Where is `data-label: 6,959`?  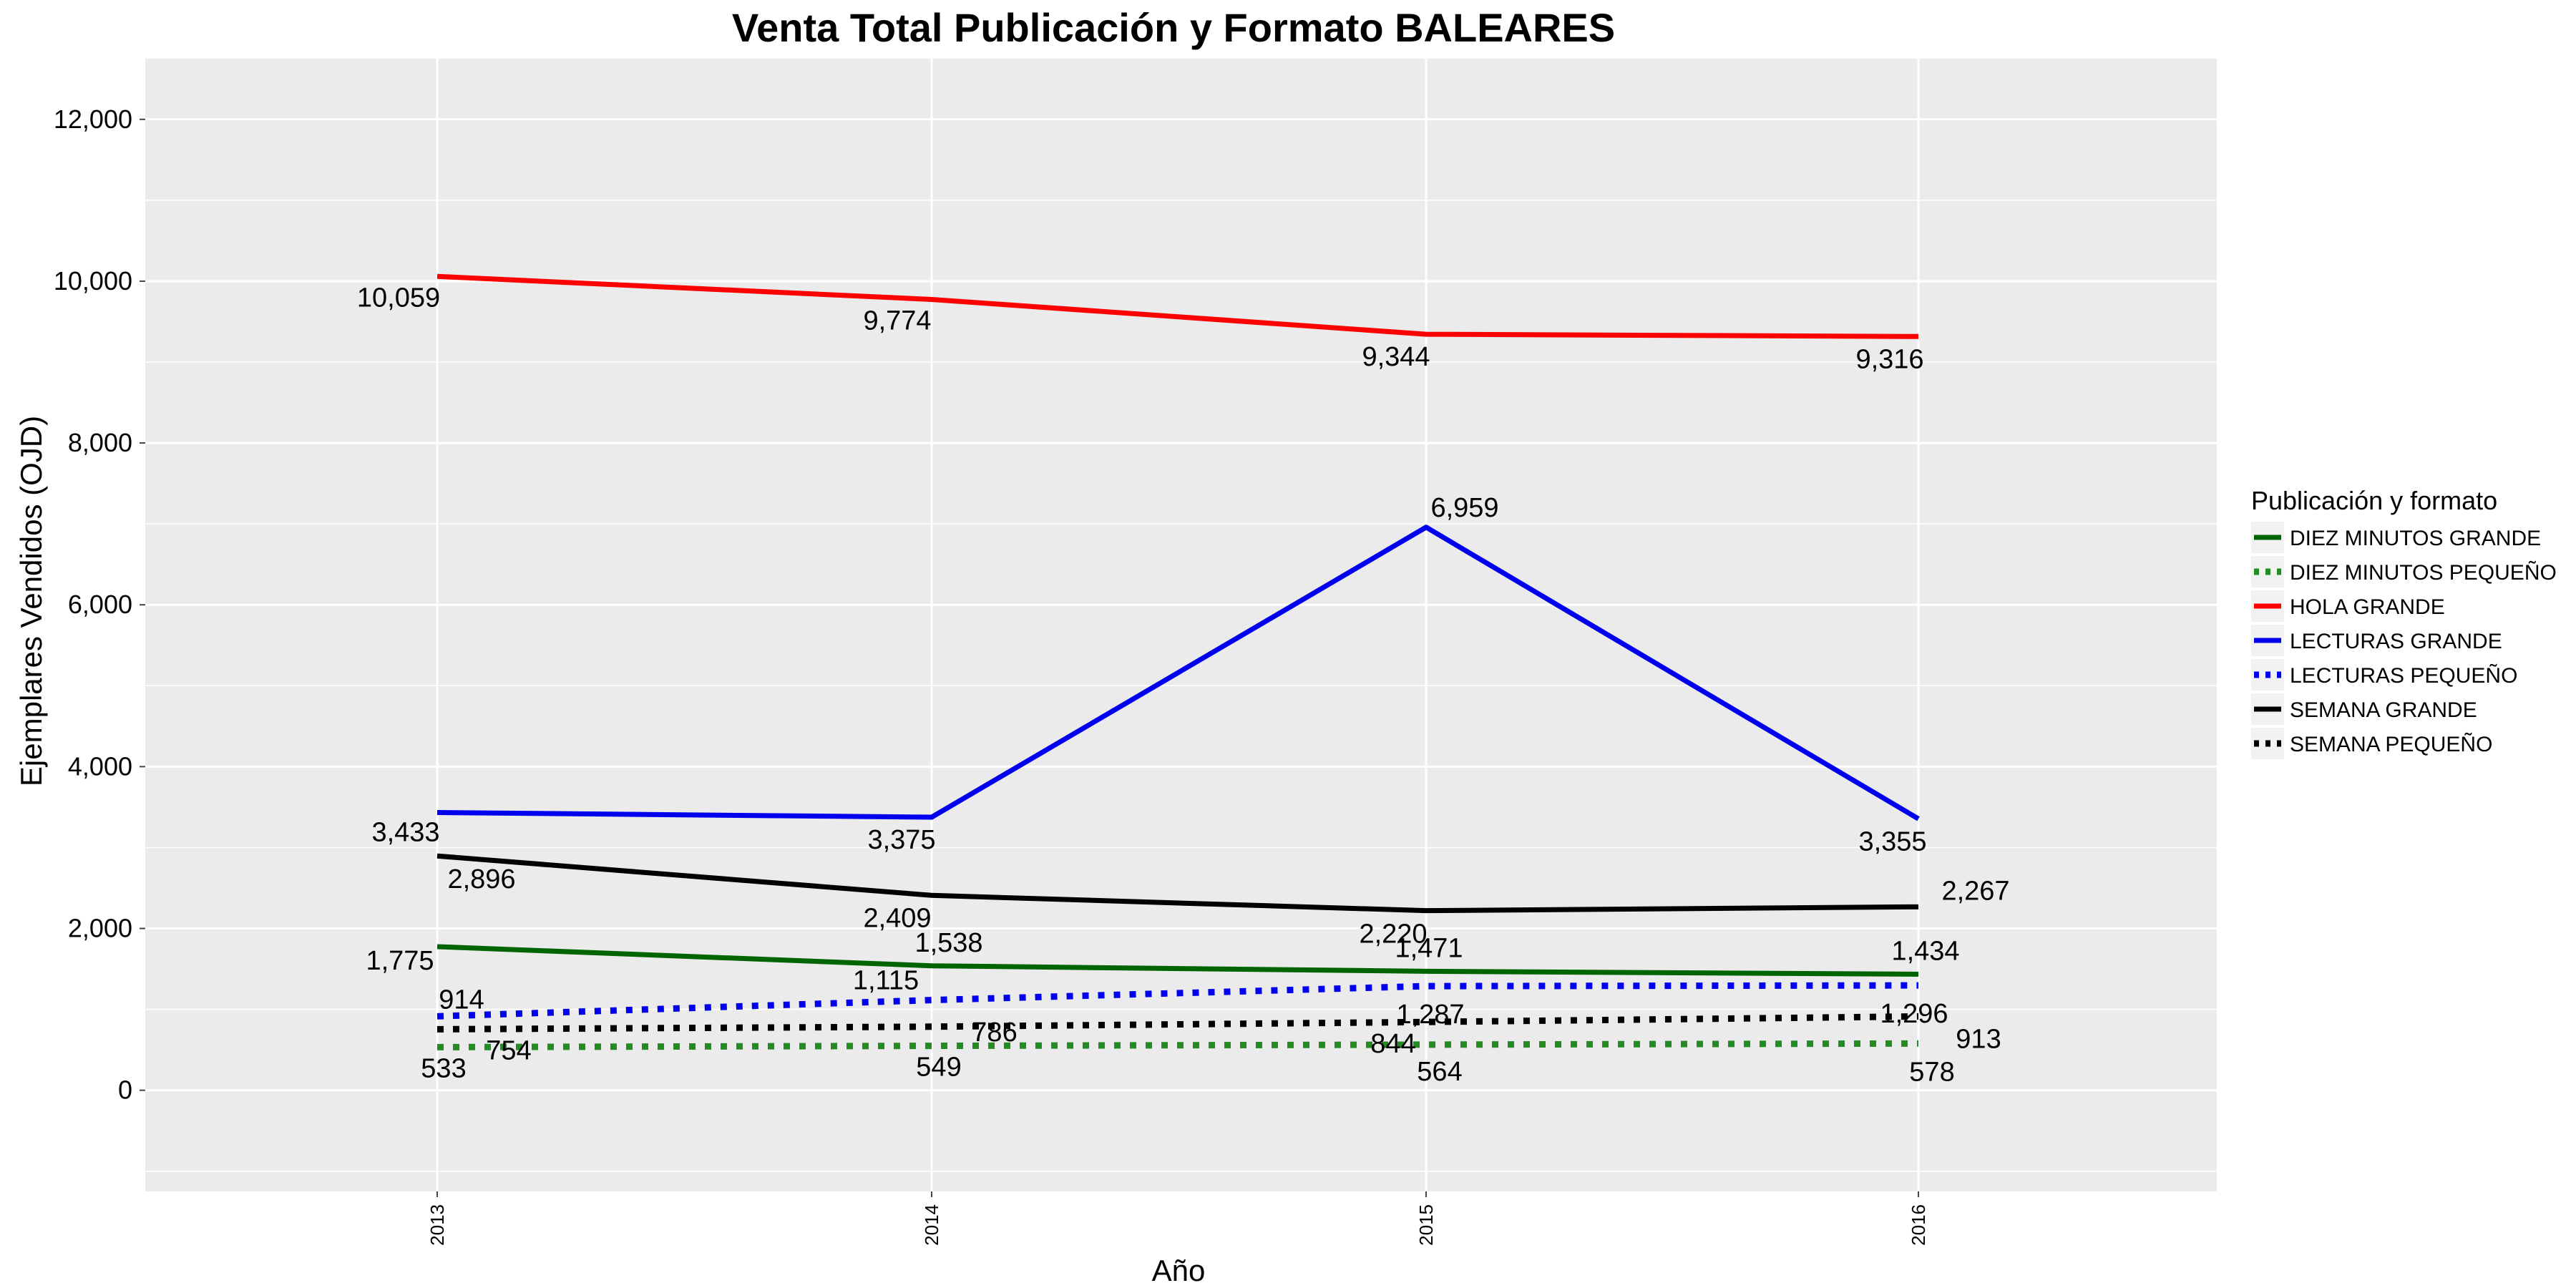 data-label: 6,959 is located at coordinates (1464, 508).